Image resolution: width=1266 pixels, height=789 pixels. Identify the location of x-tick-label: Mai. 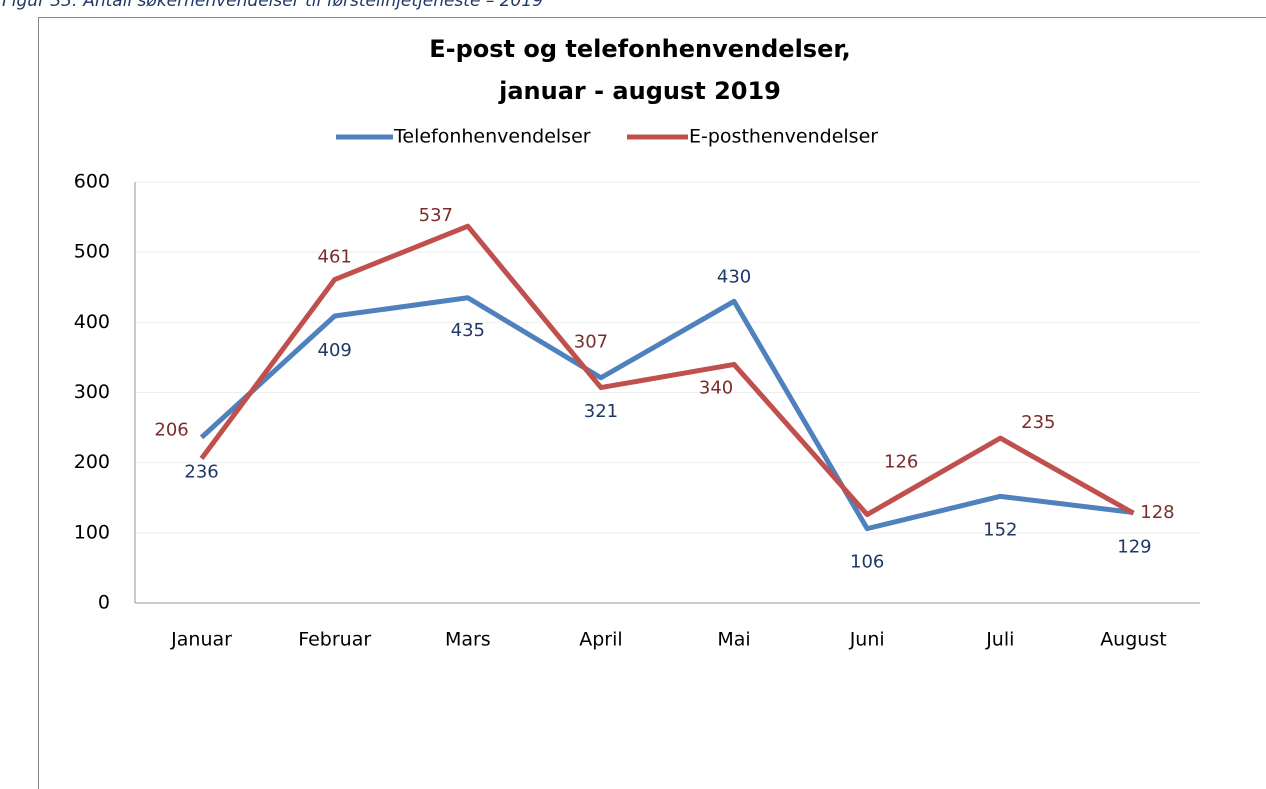
(733, 640).